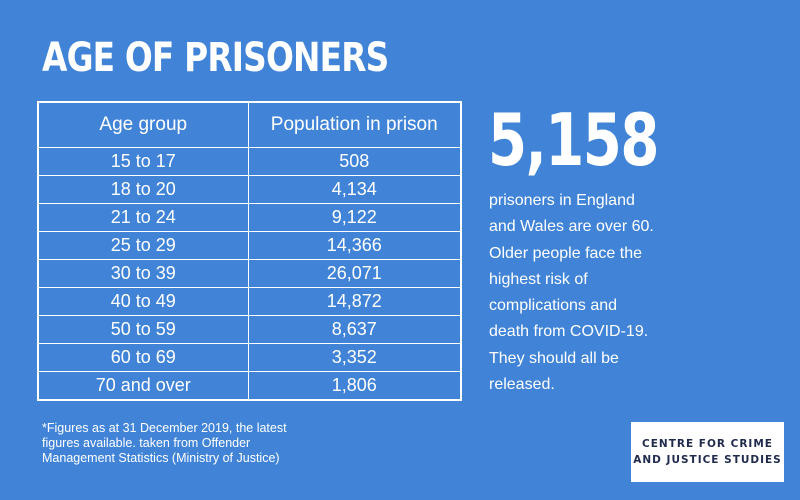 This screenshot has width=800, height=500. Describe the element at coordinates (143, 386) in the screenshot. I see `age-group-cell: 70 and over` at that location.